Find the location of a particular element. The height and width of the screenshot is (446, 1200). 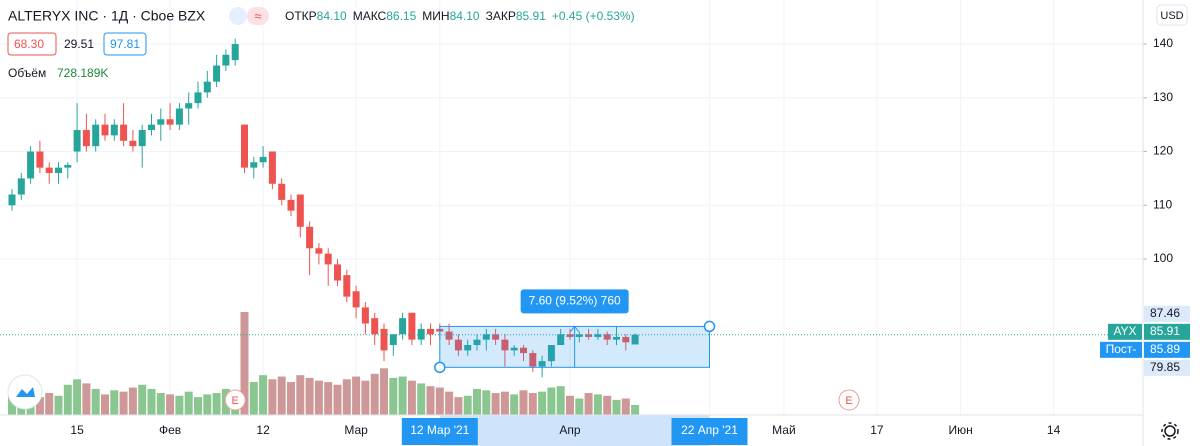

indicator-value: 29.51 is located at coordinates (79, 44).